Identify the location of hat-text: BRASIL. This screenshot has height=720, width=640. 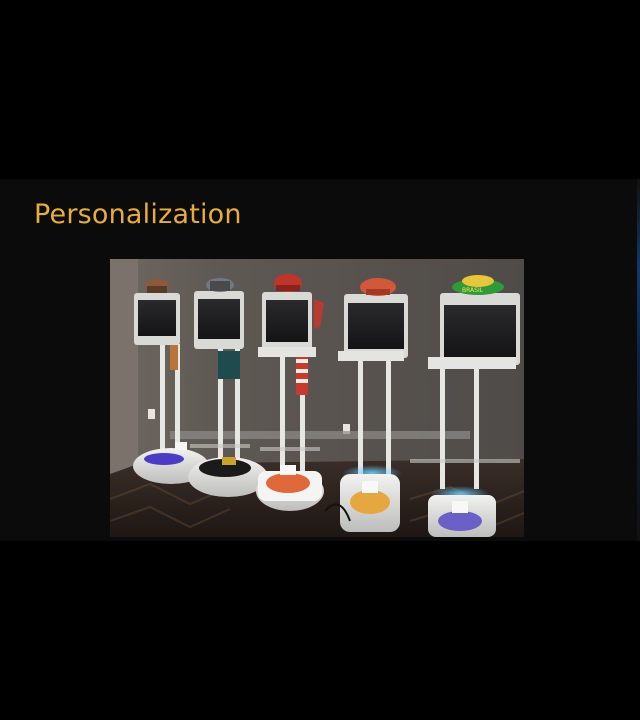
(473, 290).